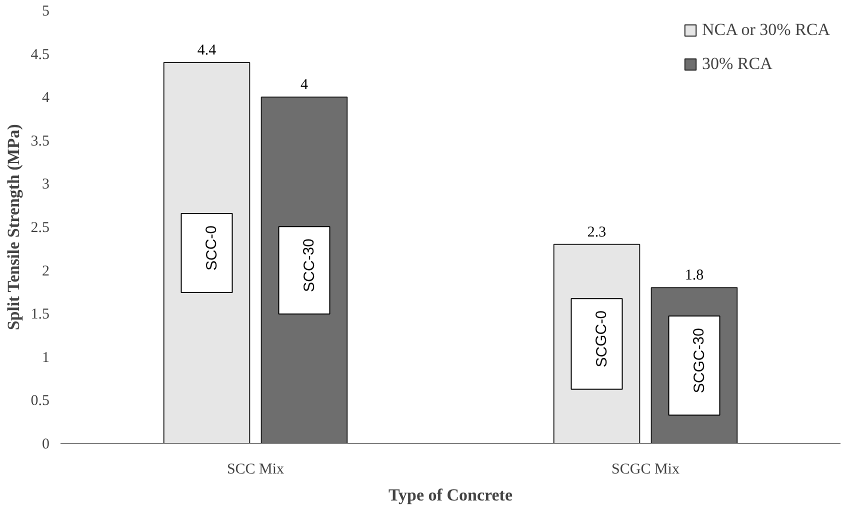 This screenshot has height=507, width=845. What do you see at coordinates (304, 85) in the screenshot?
I see `data-label: 4` at bounding box center [304, 85].